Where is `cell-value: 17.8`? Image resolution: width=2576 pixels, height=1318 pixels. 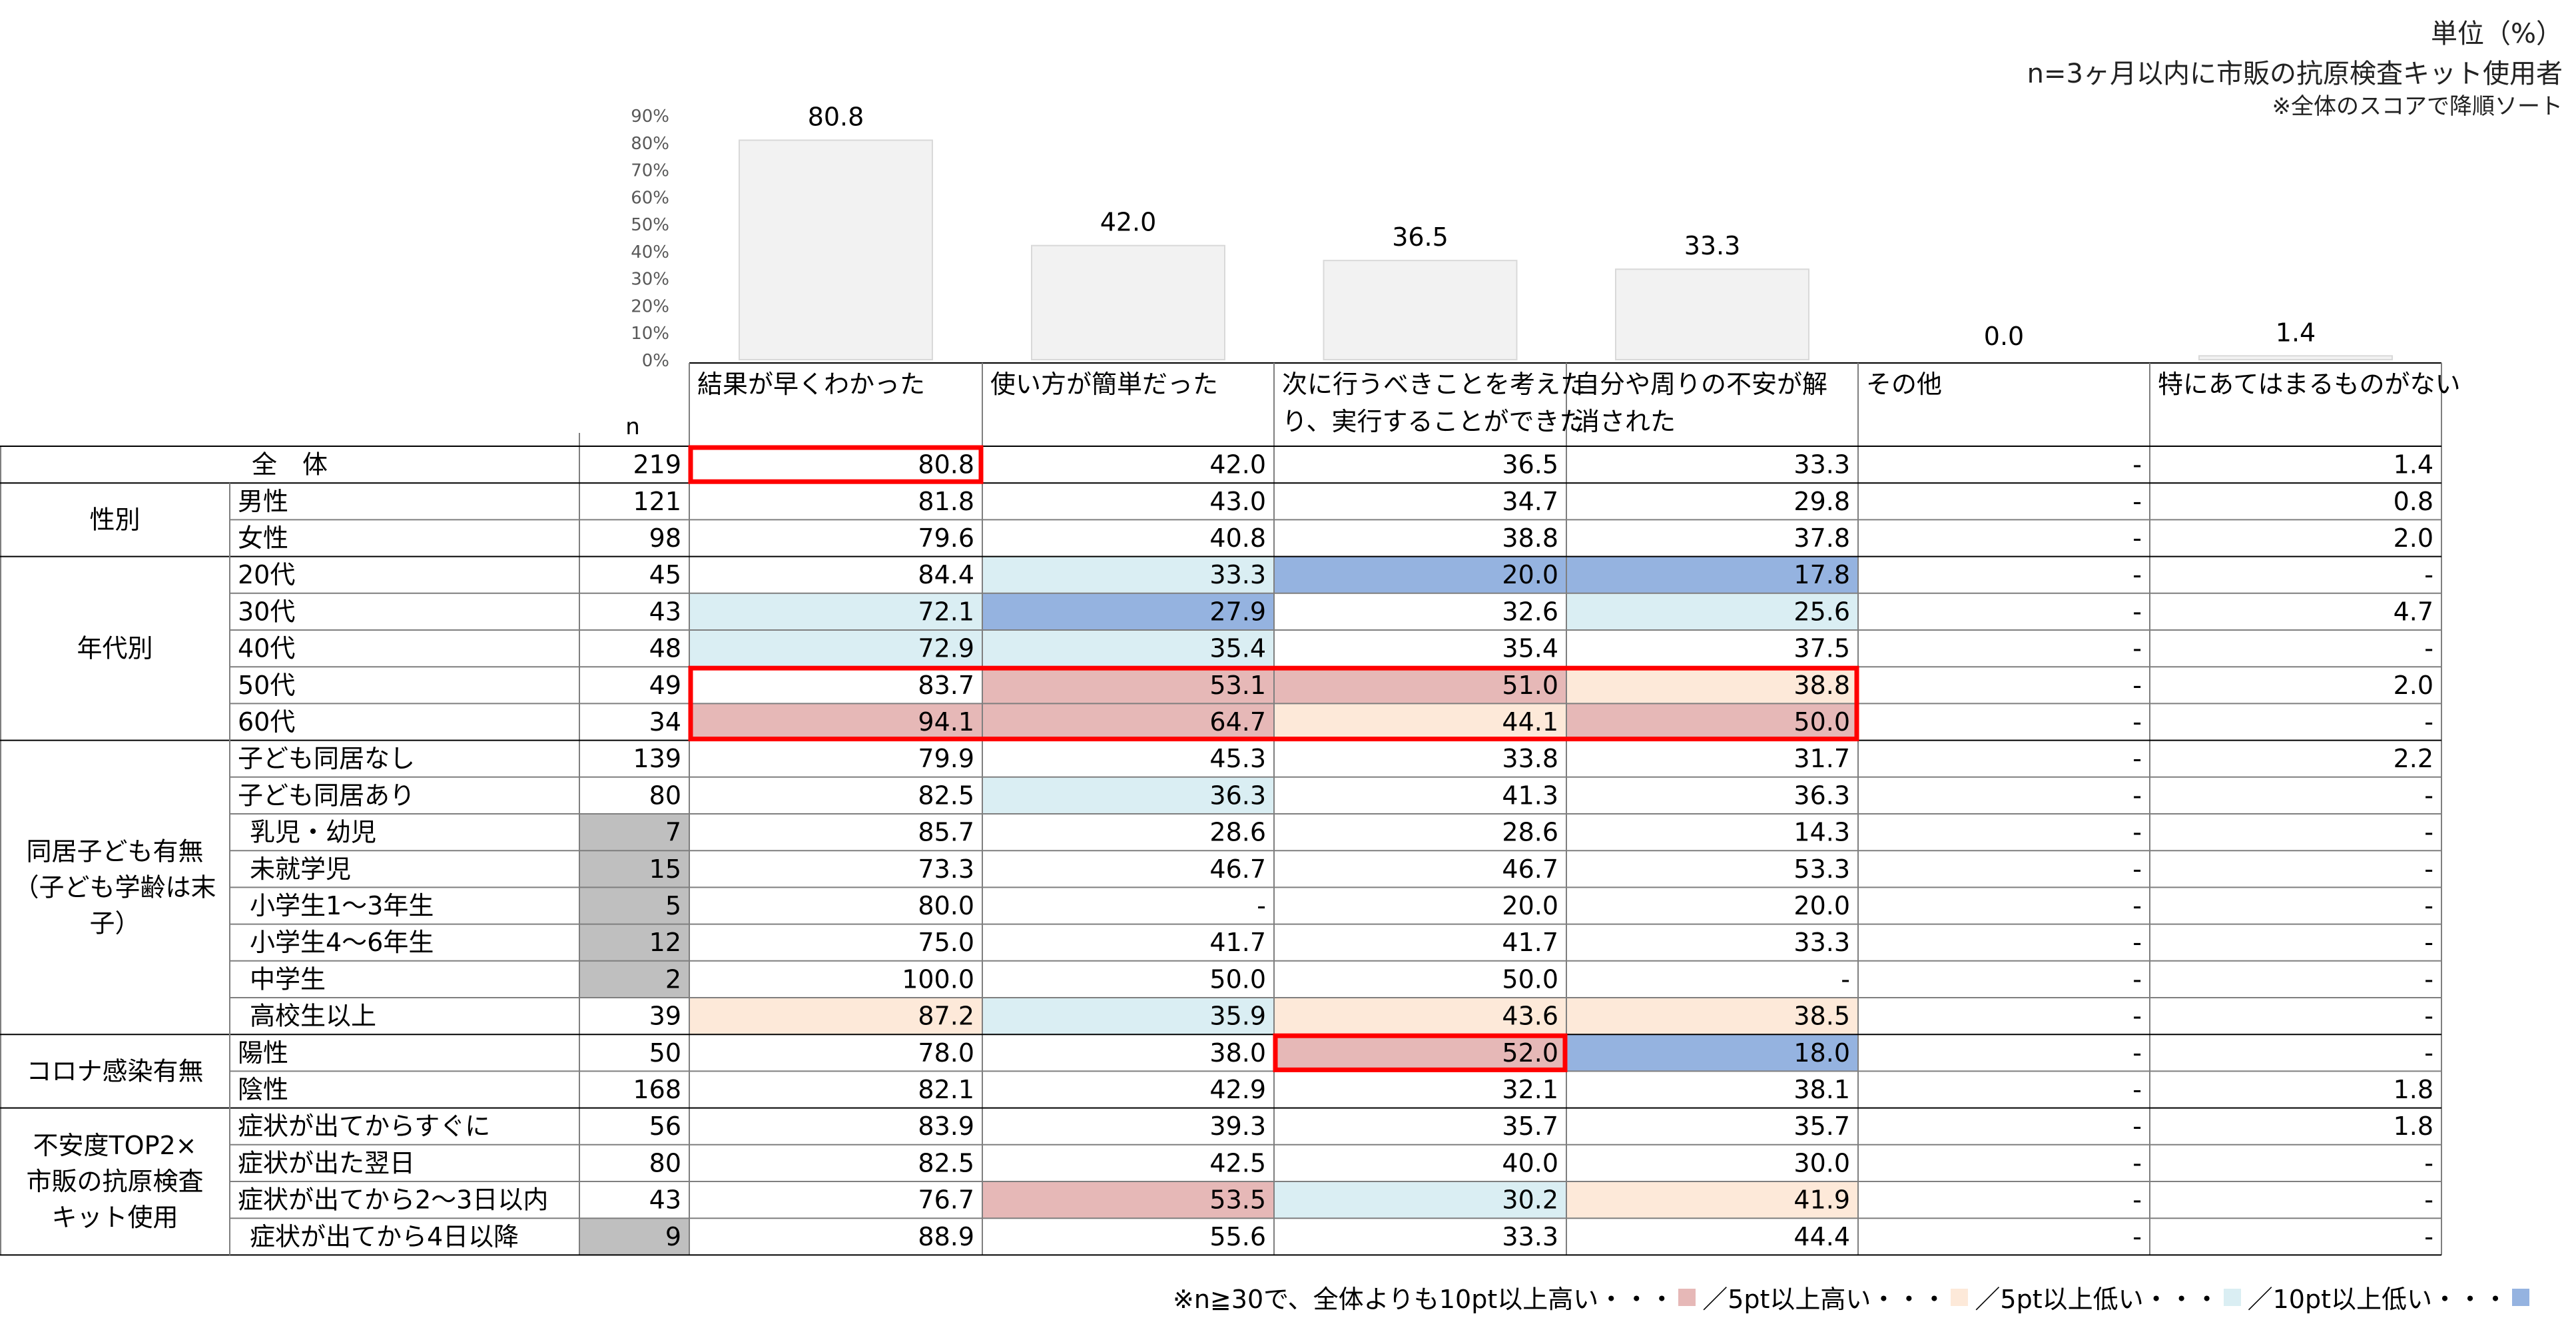
cell-value: 17.8 is located at coordinates (1821, 574).